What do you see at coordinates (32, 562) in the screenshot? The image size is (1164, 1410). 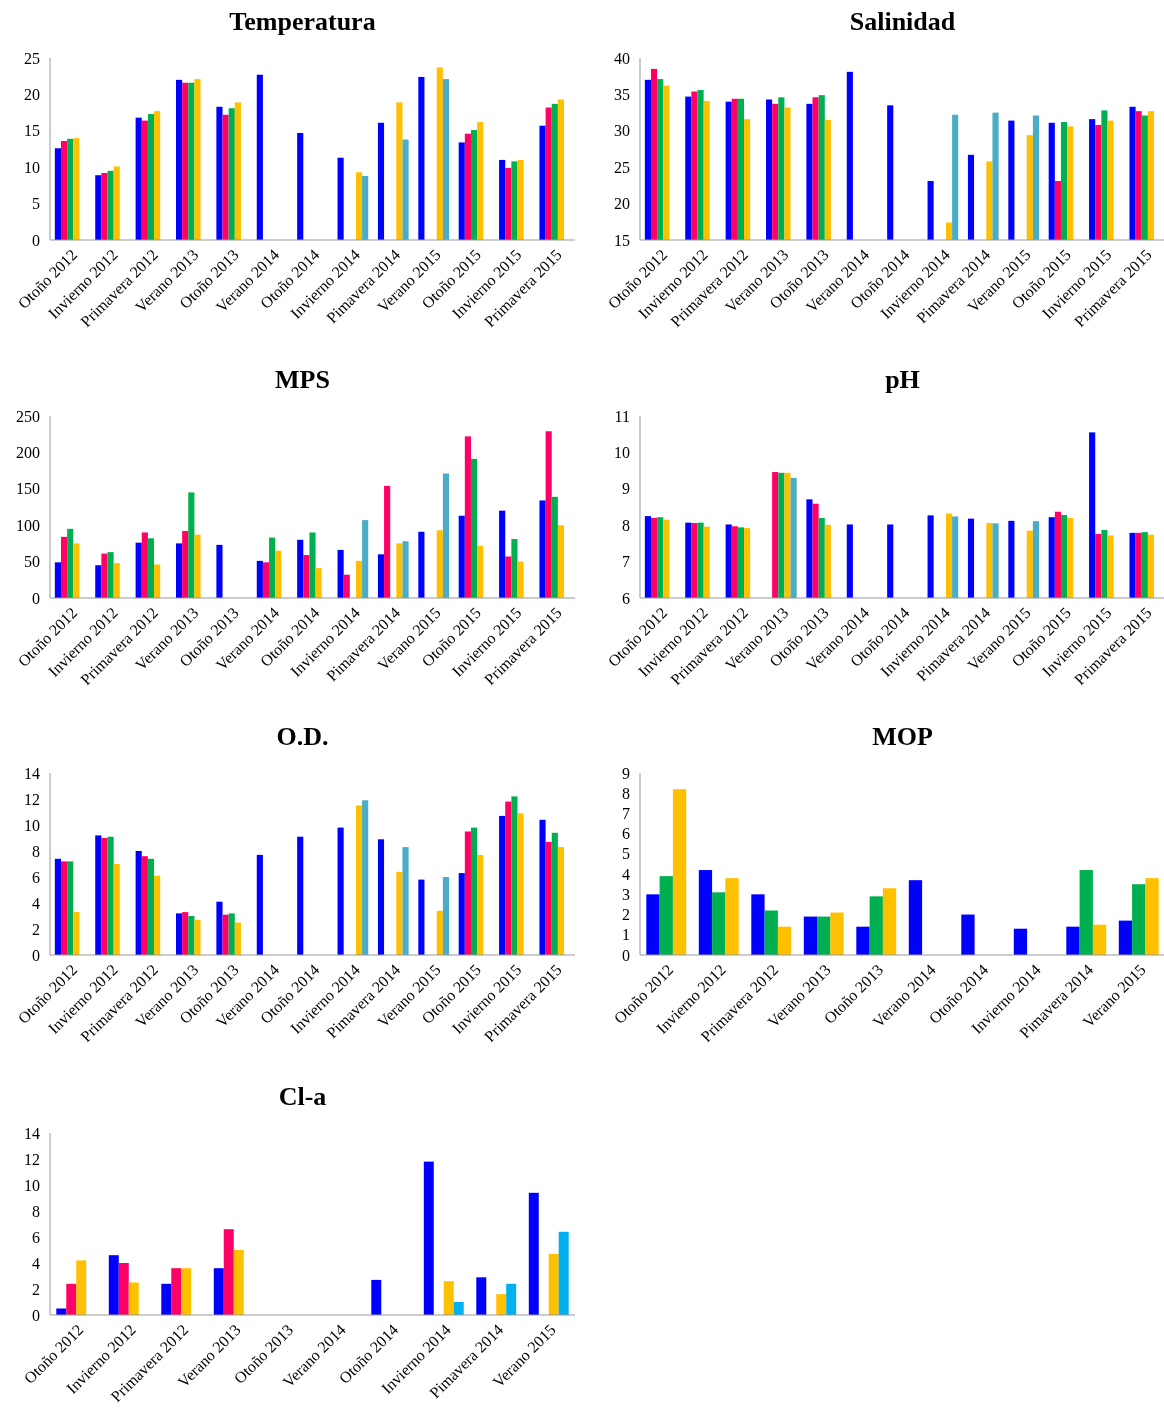 I see `y-tick-label: 50` at bounding box center [32, 562].